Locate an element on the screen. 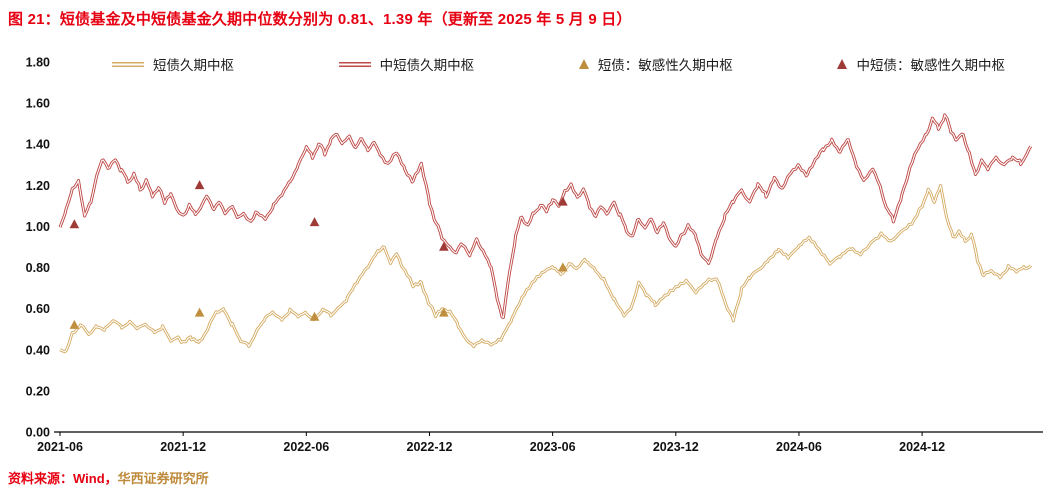 The height and width of the screenshot is (494, 1053). x-tick-label: 2023-06 is located at coordinates (553, 447).